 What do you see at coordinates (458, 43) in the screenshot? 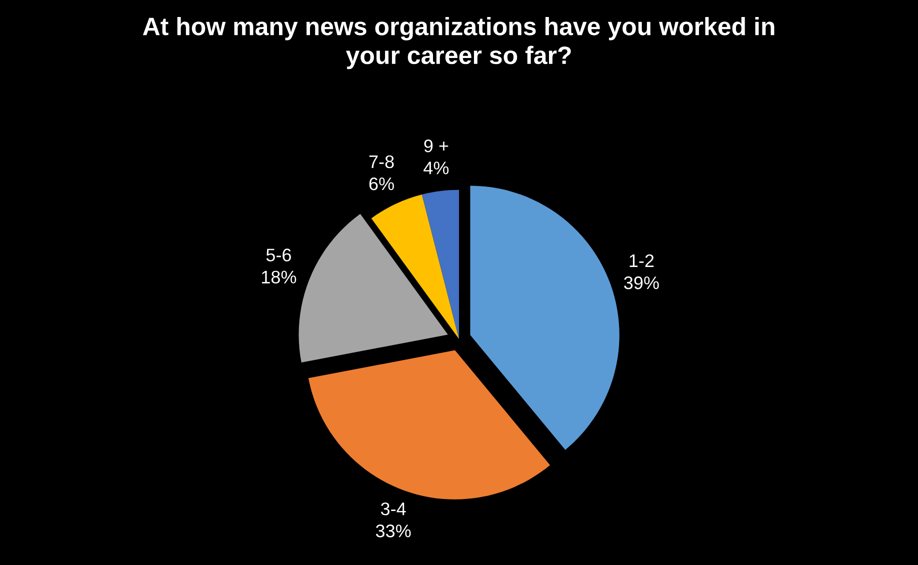
I see `chart-title: At how many news organizations have you worked in your career so far?` at bounding box center [458, 43].